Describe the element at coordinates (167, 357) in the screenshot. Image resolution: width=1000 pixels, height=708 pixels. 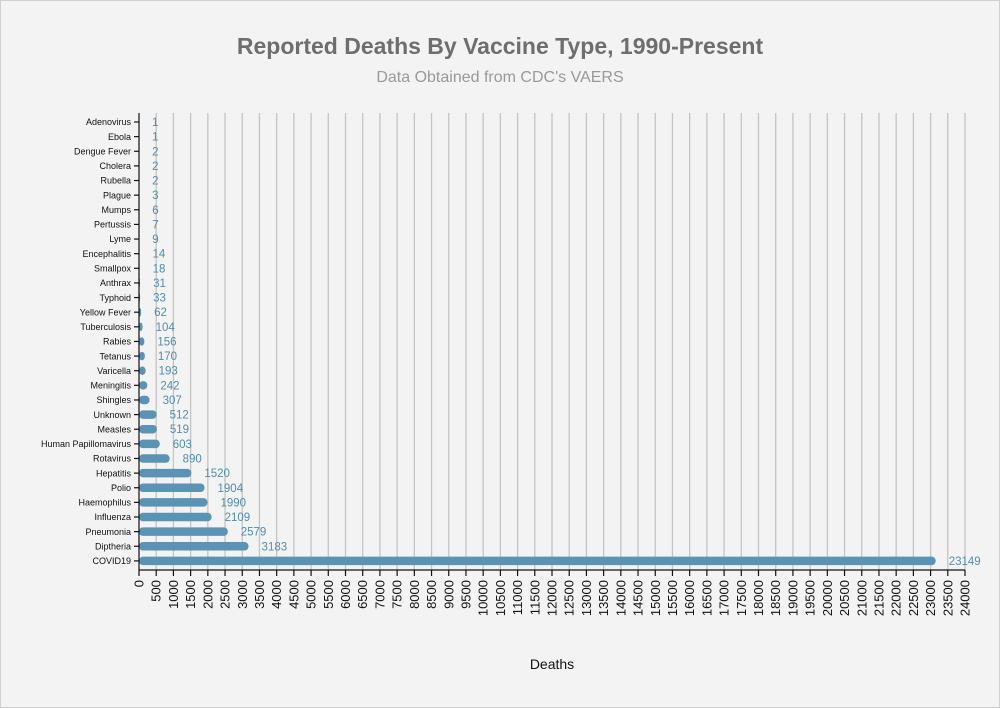
I see `value-label: 170` at that location.